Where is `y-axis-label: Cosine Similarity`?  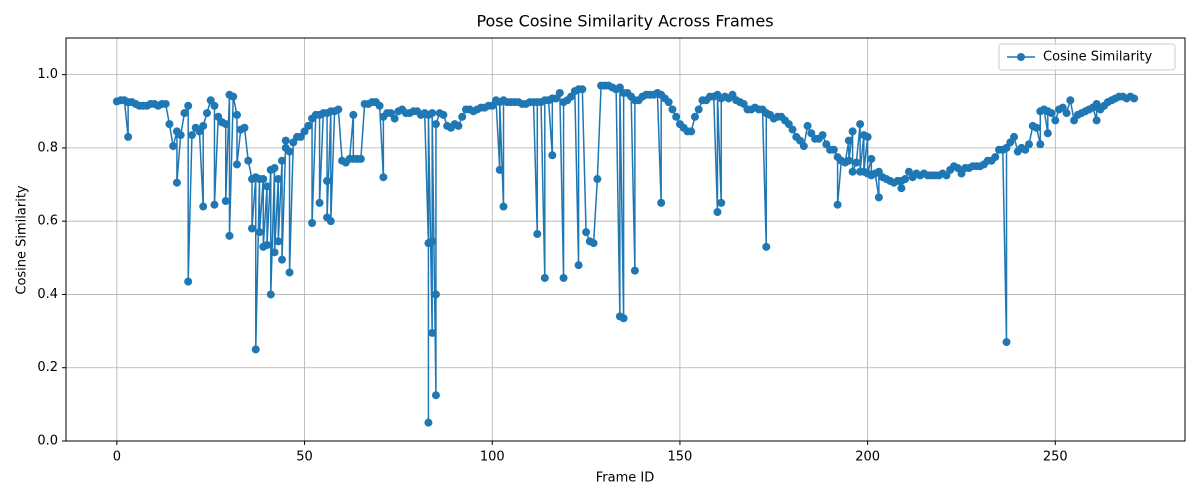 y-axis-label: Cosine Similarity is located at coordinates (22, 240).